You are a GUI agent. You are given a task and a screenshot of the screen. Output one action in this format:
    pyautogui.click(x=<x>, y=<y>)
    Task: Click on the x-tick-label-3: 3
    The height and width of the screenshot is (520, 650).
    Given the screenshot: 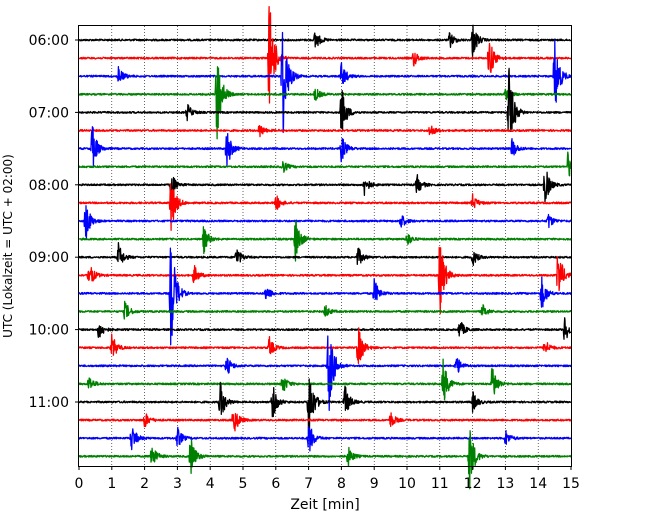 What is the action you would take?
    pyautogui.click(x=177, y=484)
    